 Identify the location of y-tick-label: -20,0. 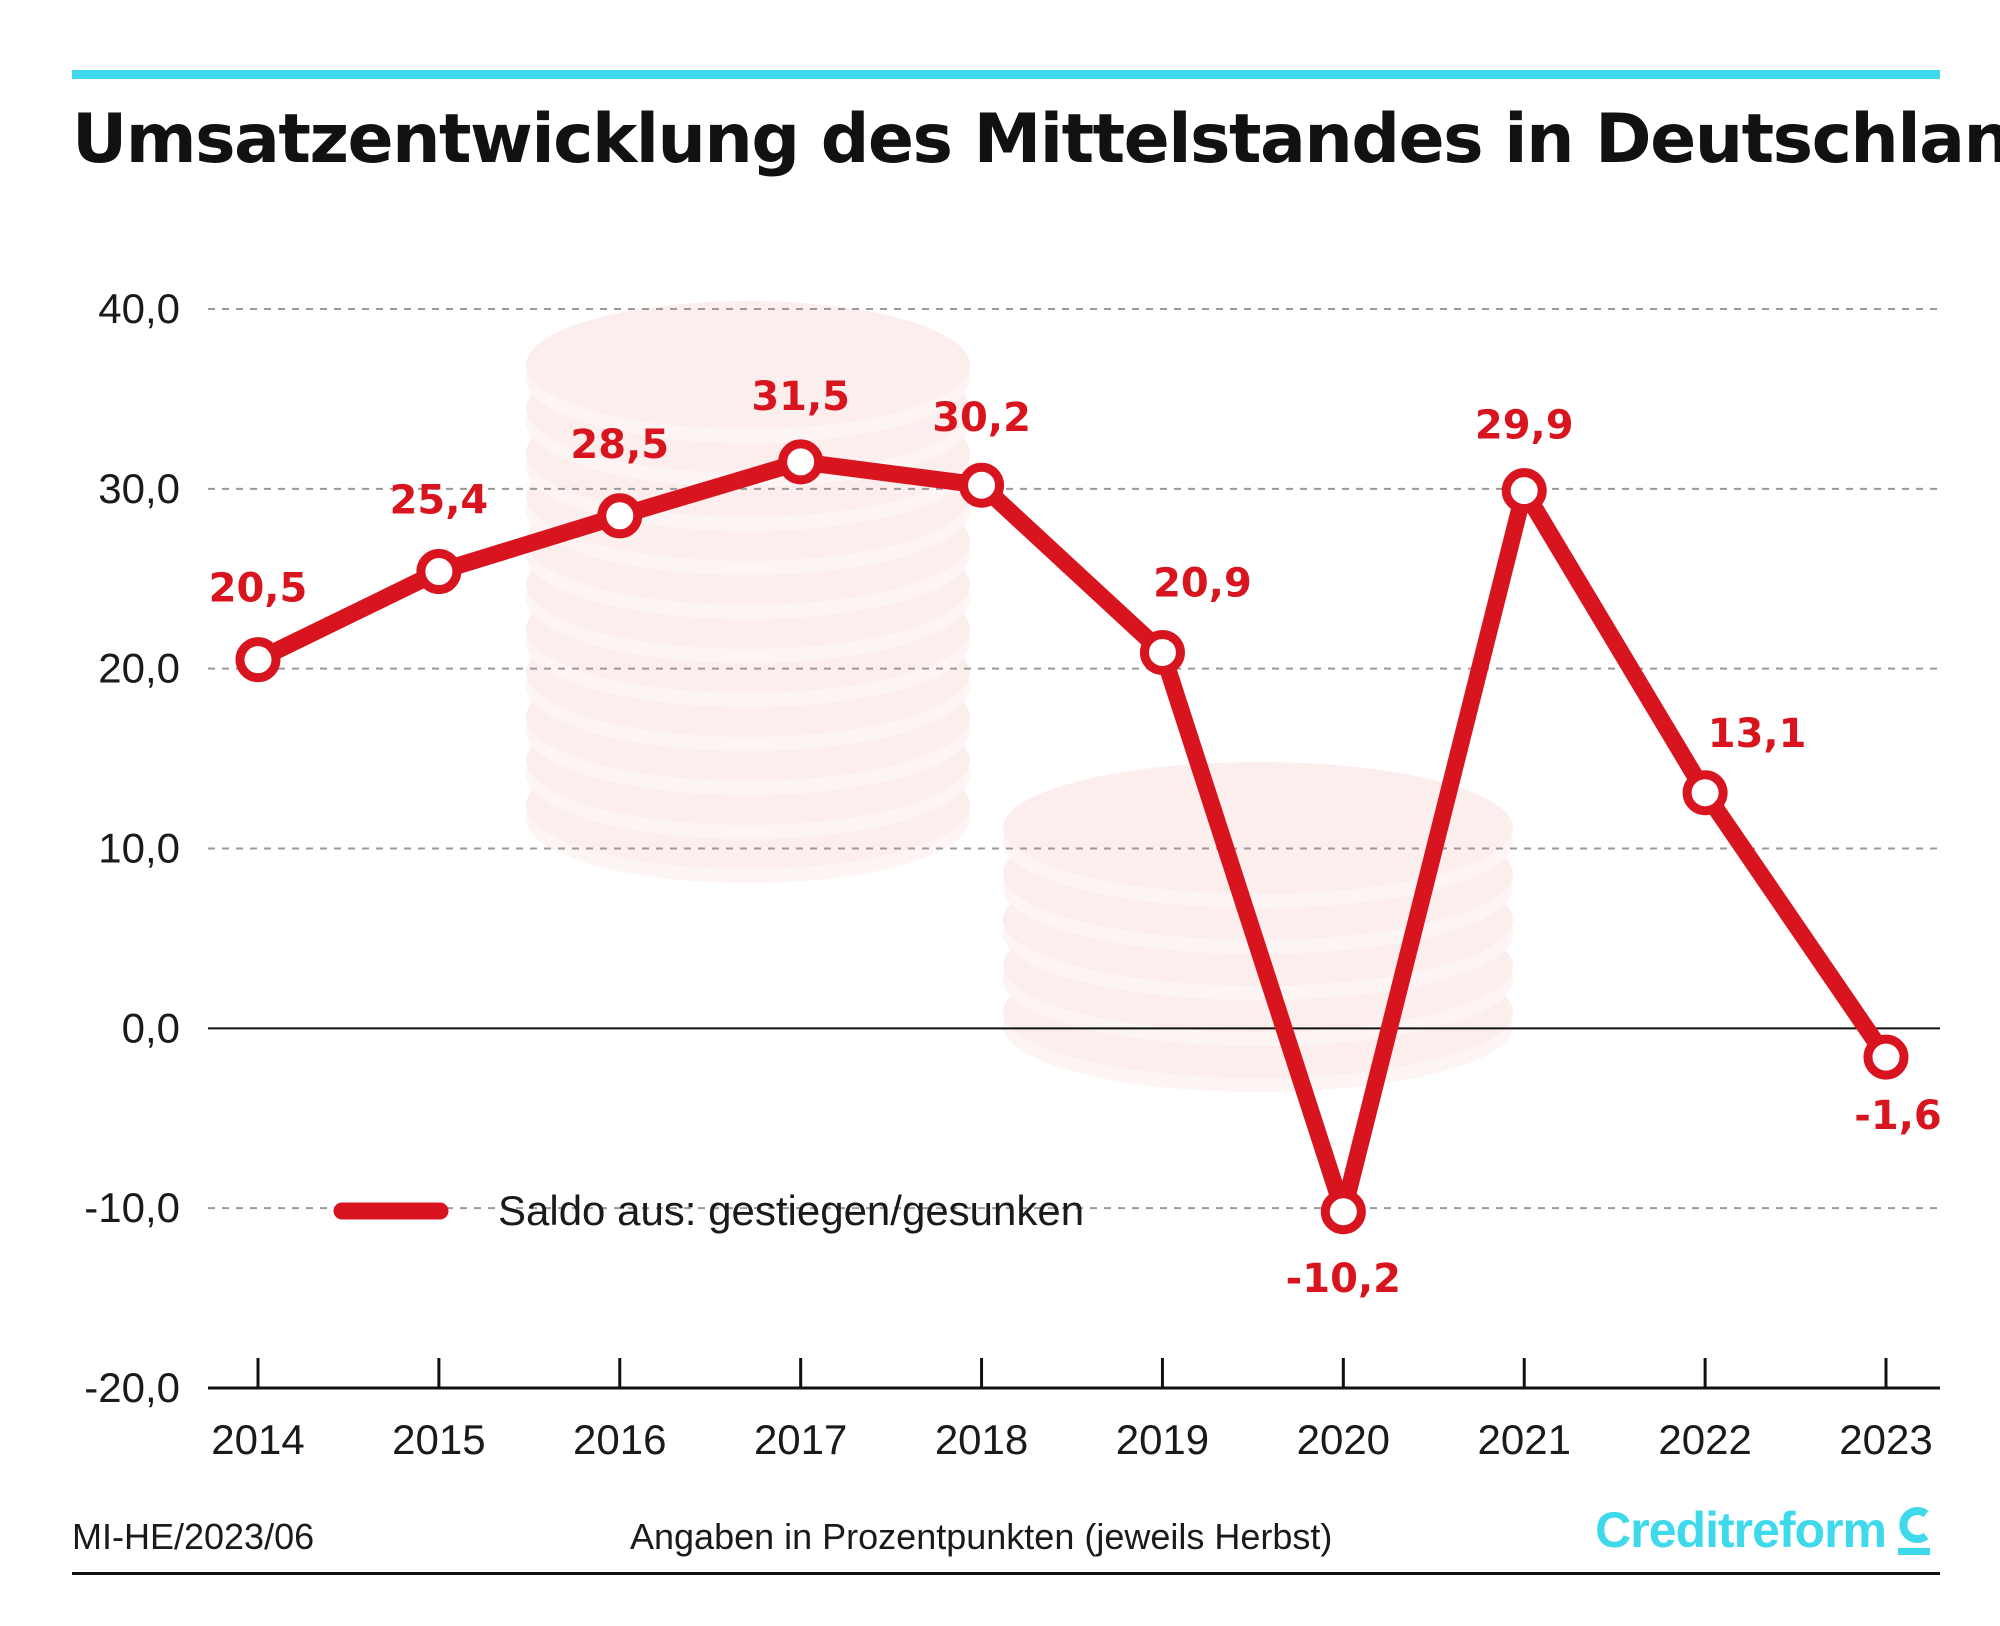
(132, 1387).